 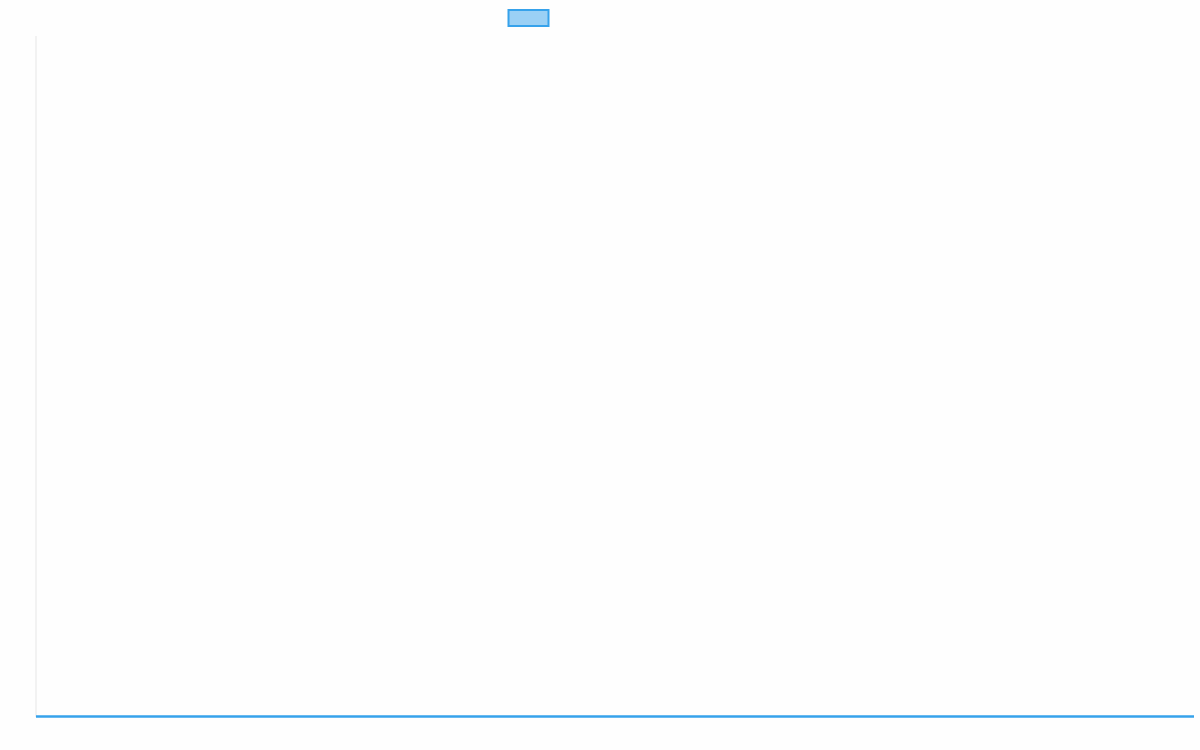 What do you see at coordinates (528, 18) in the screenshot?
I see `legend-swatch` at bounding box center [528, 18].